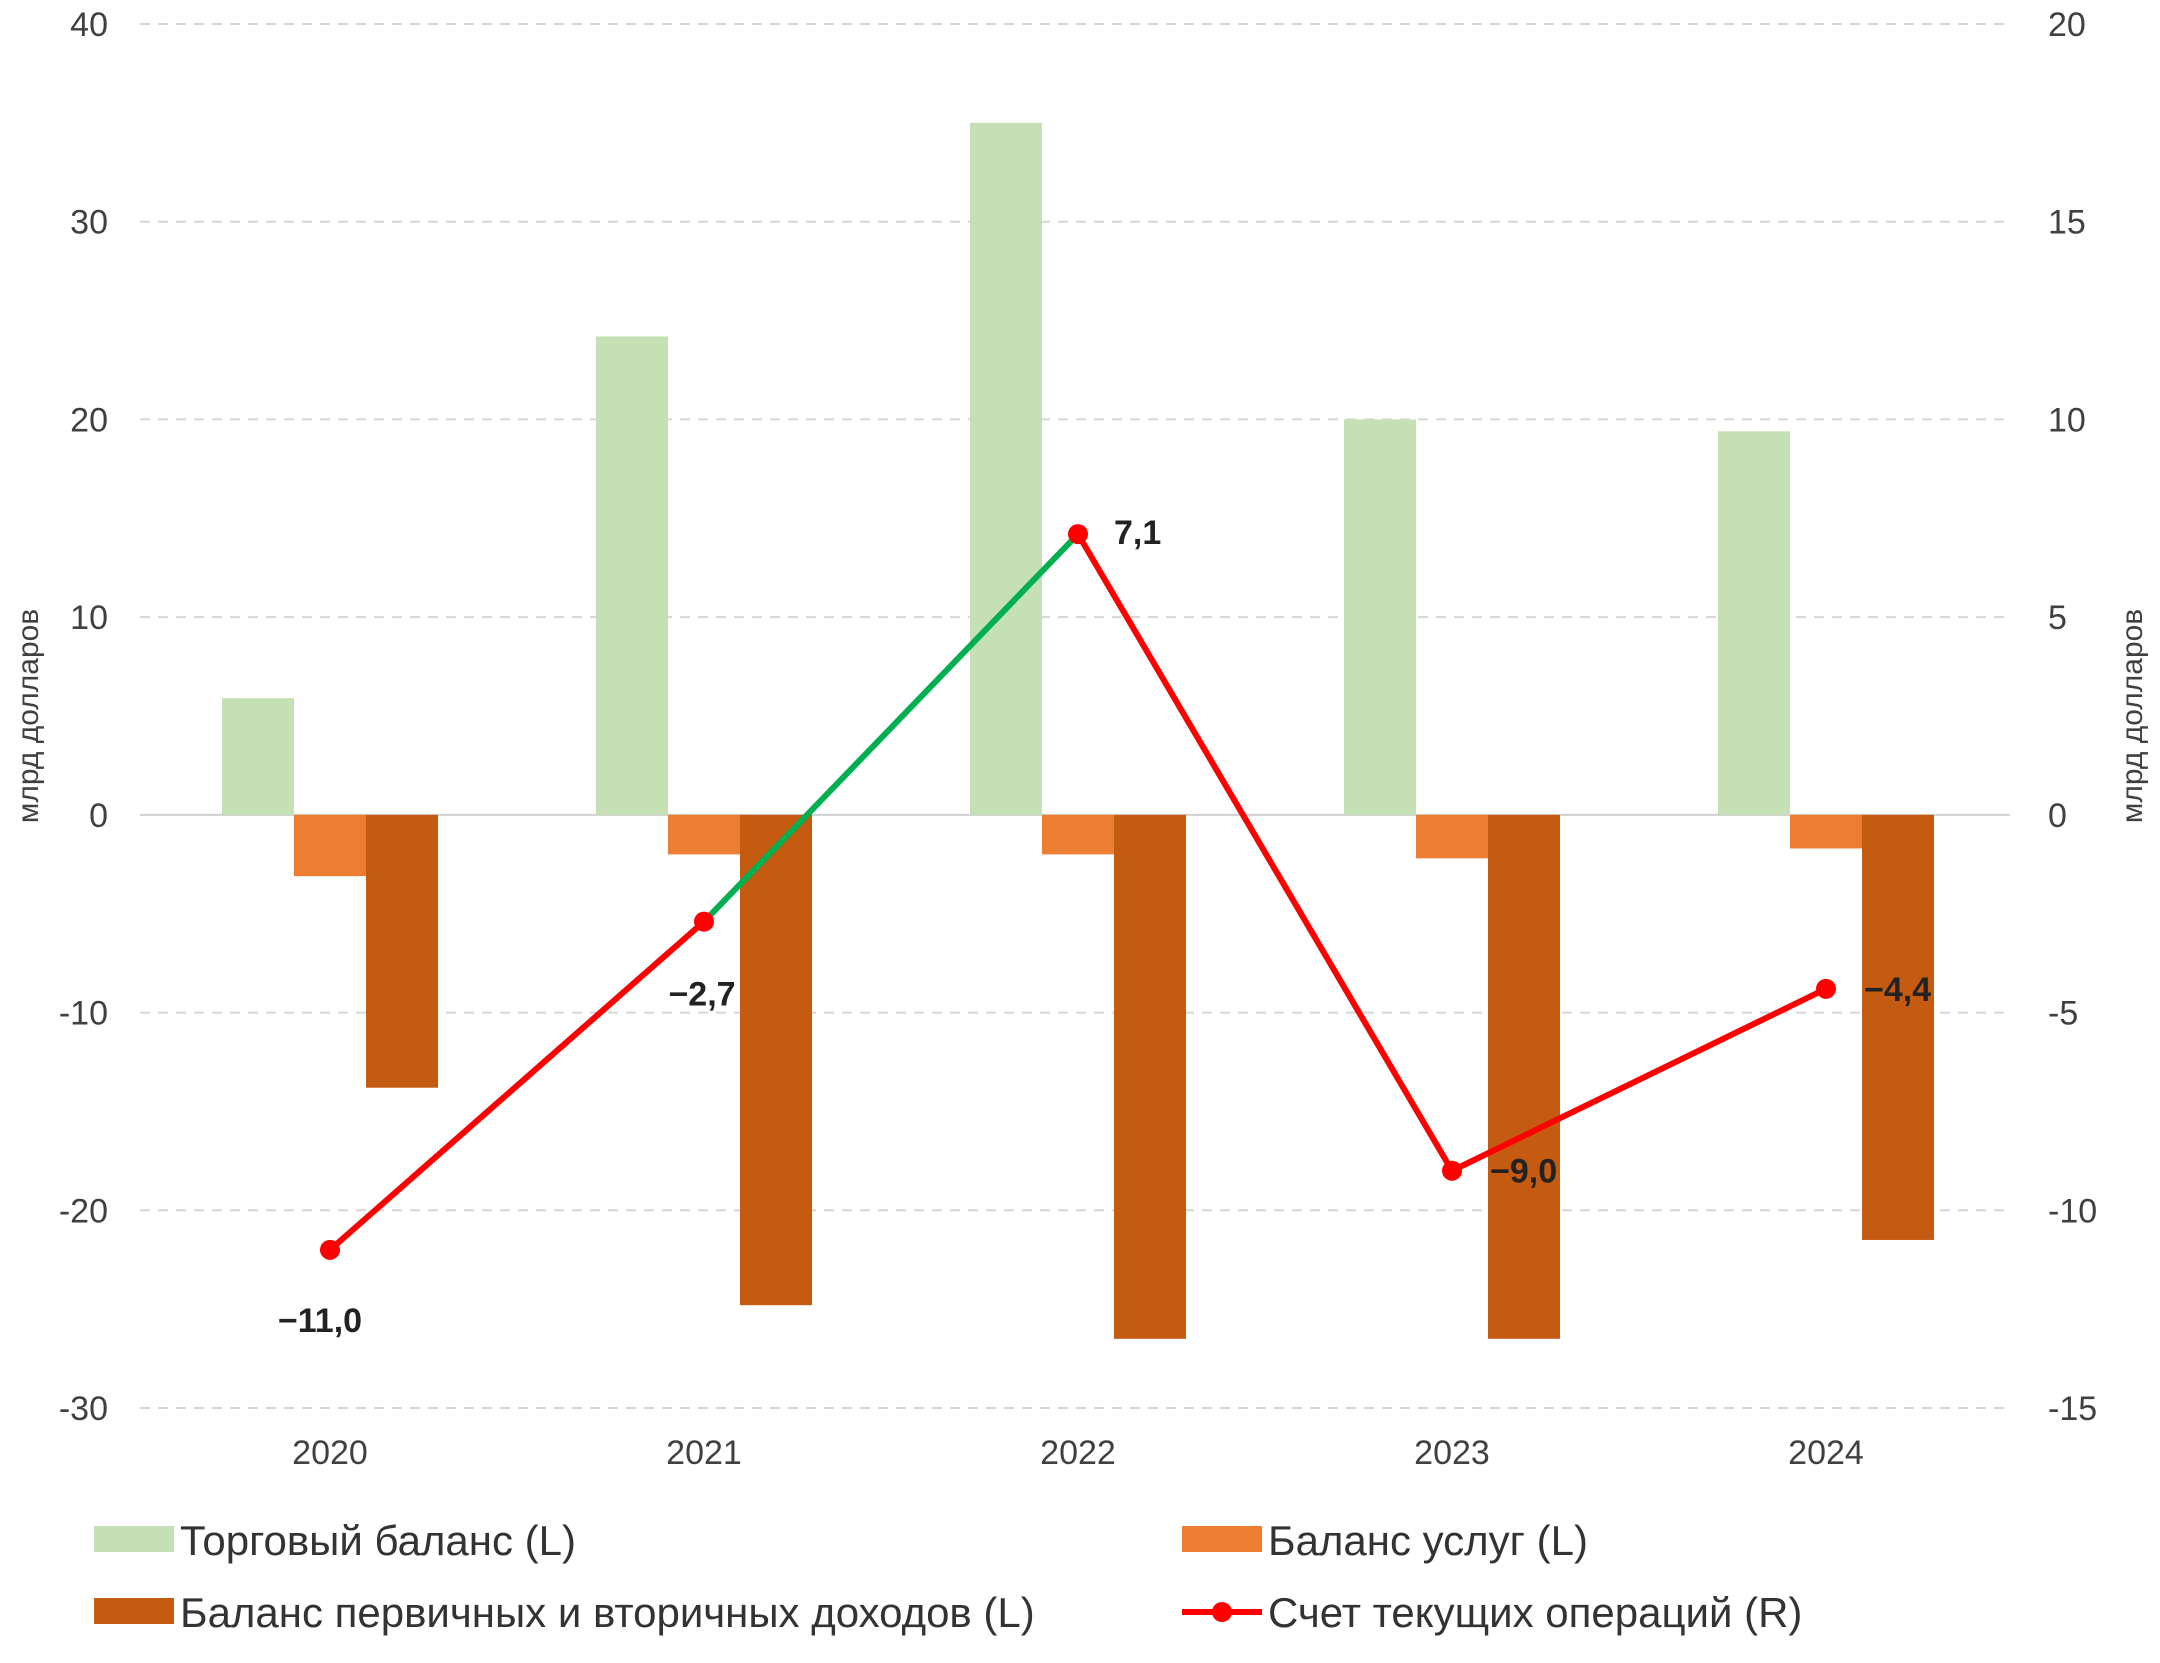 This screenshot has height=1663, width=2160. Describe the element at coordinates (378, 1540) in the screenshot. I see `legend-label: Торговый баланс (L)` at that location.